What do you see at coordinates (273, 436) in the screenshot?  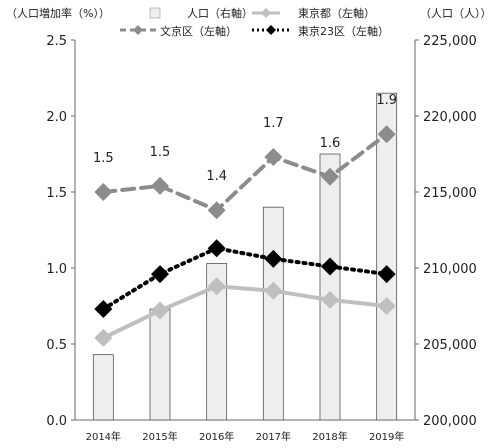 I see `x-tick-label: 2017年` at bounding box center [273, 436].